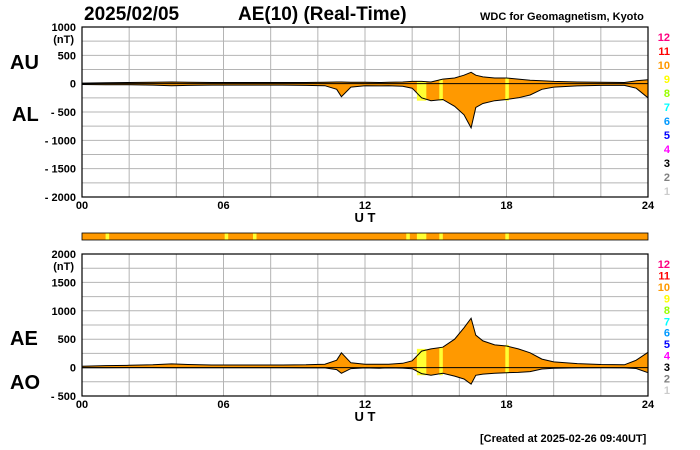 Image resolution: width=700 pixels, height=450 pixels. Describe the element at coordinates (365, 342) in the screenshot. I see `ae-ao-ae-line` at that location.